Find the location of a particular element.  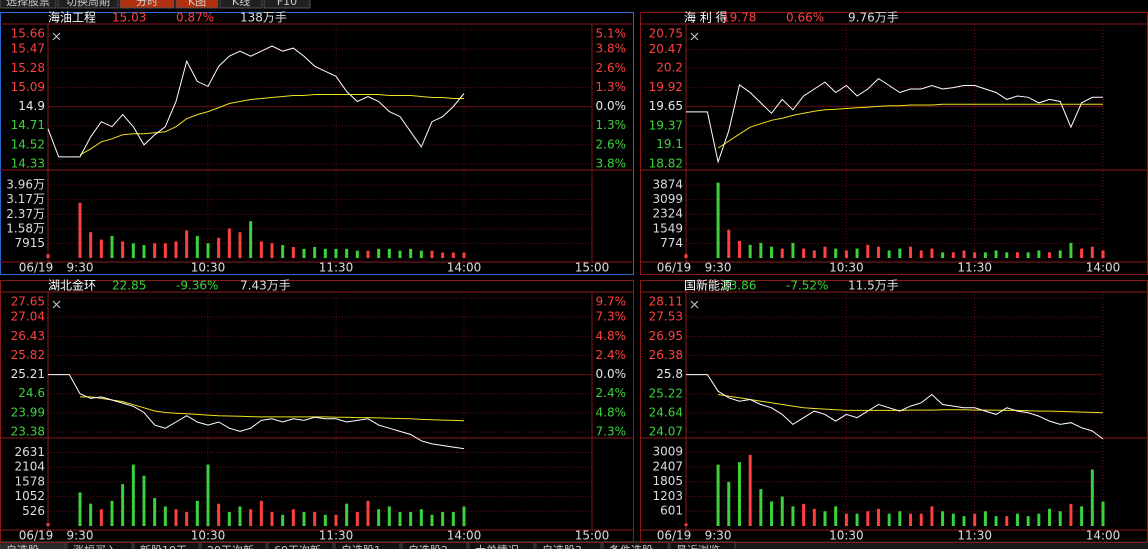

price-tick-label: 19.37 is located at coordinates (666, 125).